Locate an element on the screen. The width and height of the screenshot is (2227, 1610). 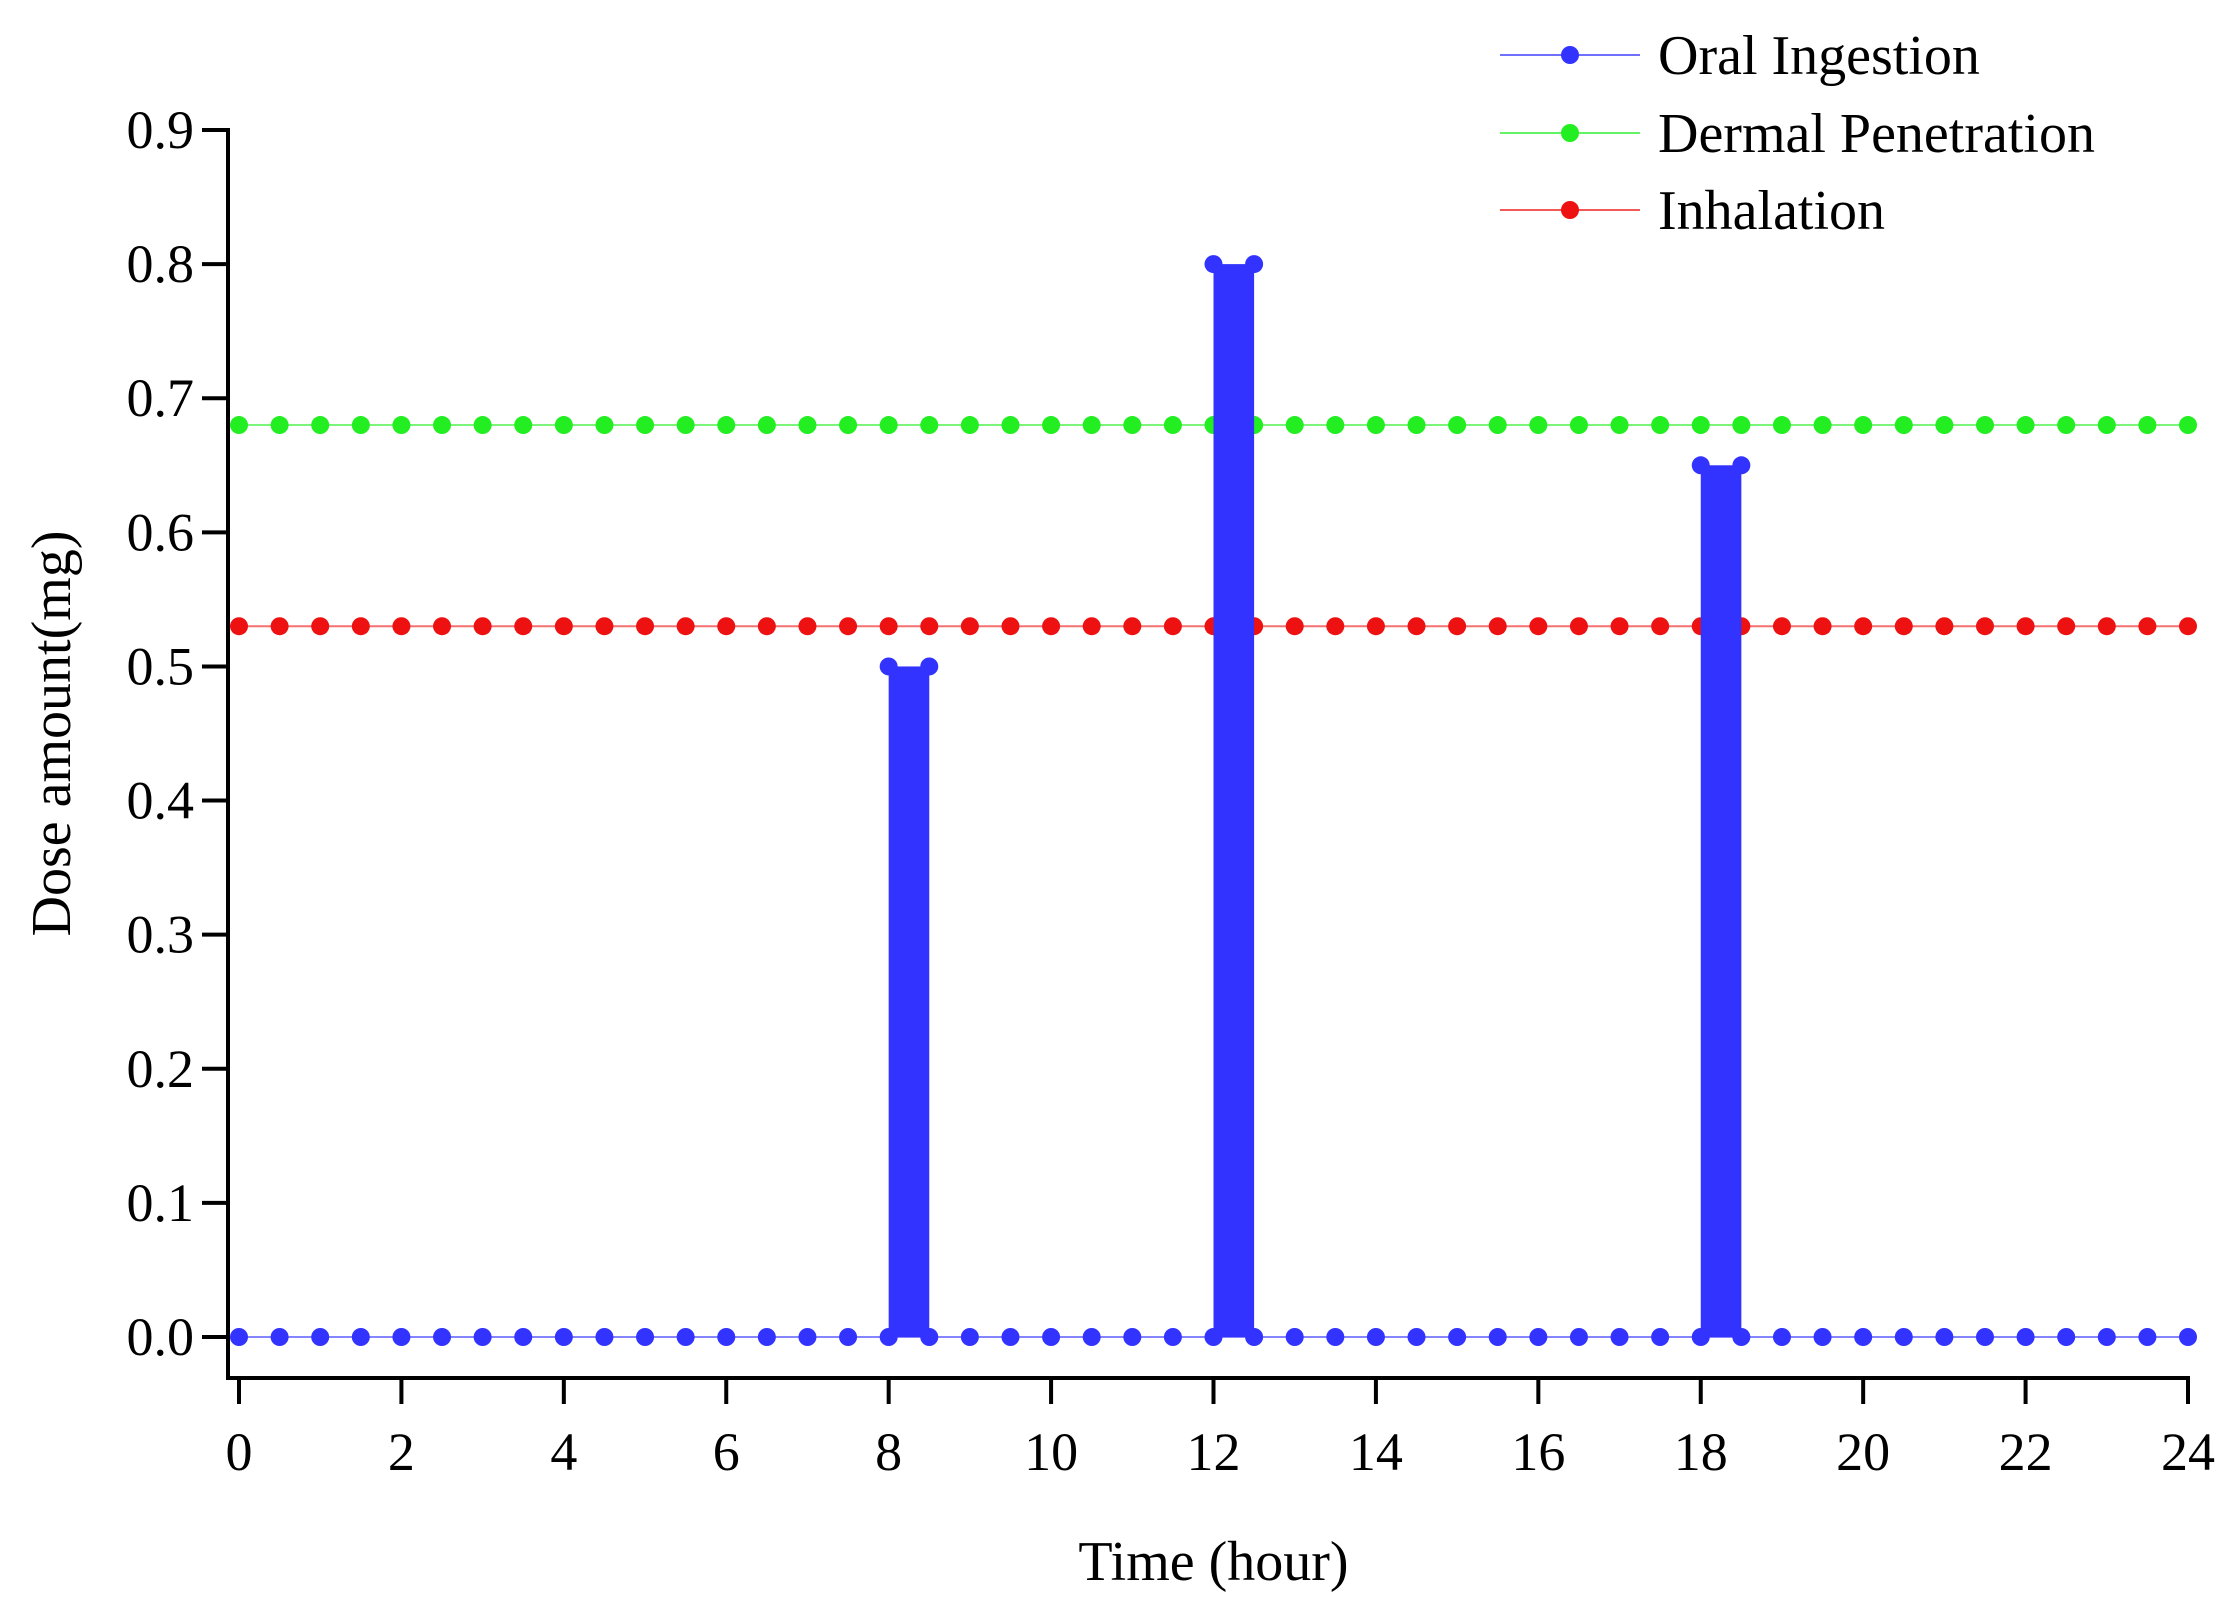
x-tick-label: 22 is located at coordinates (2026, 1452).